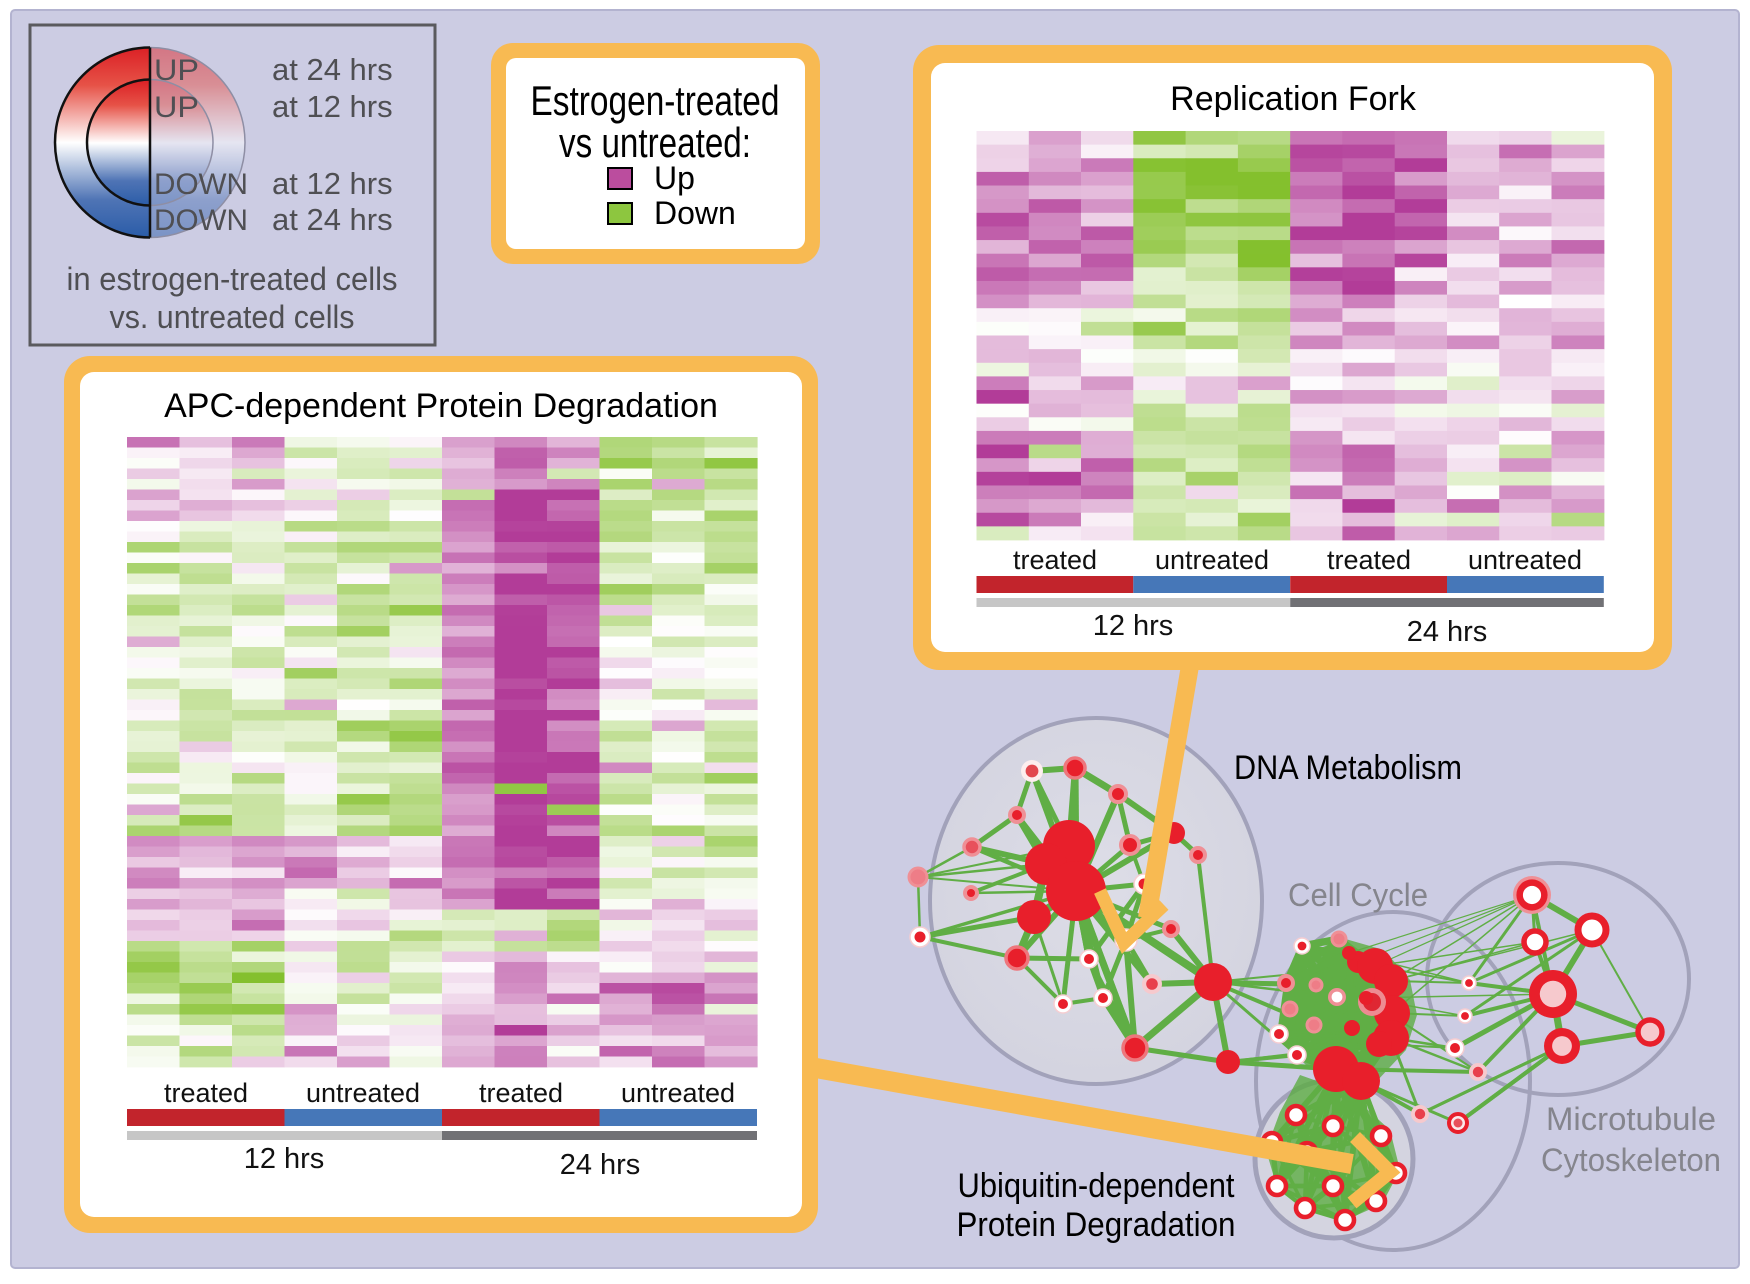 This screenshot has width=1750, height=1284. I want to click on svg-text: Cell Cycle, so click(1358, 895).